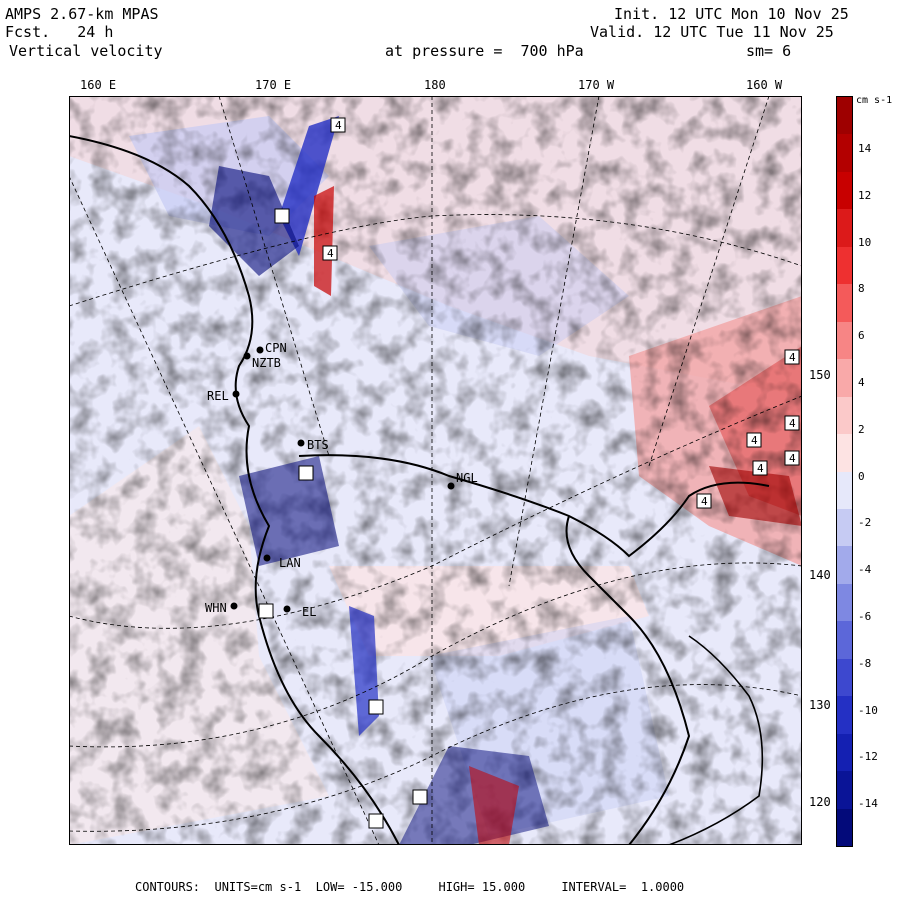 The height and width of the screenshot is (900, 900). Describe the element at coordinates (456, 887) in the screenshot. I see `high-label: HIGH=` at that location.